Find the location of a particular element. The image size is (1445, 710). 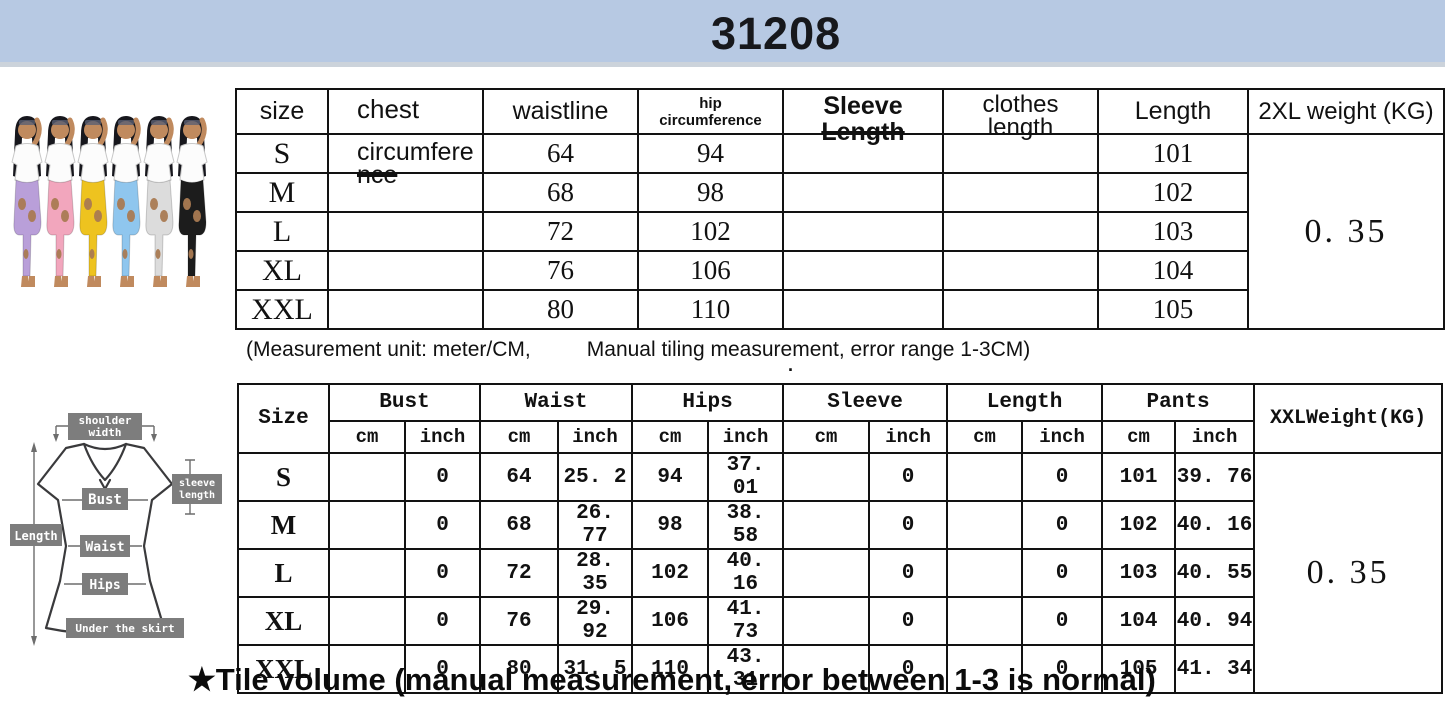

svg-text: Waist is located at coordinates (104, 547).